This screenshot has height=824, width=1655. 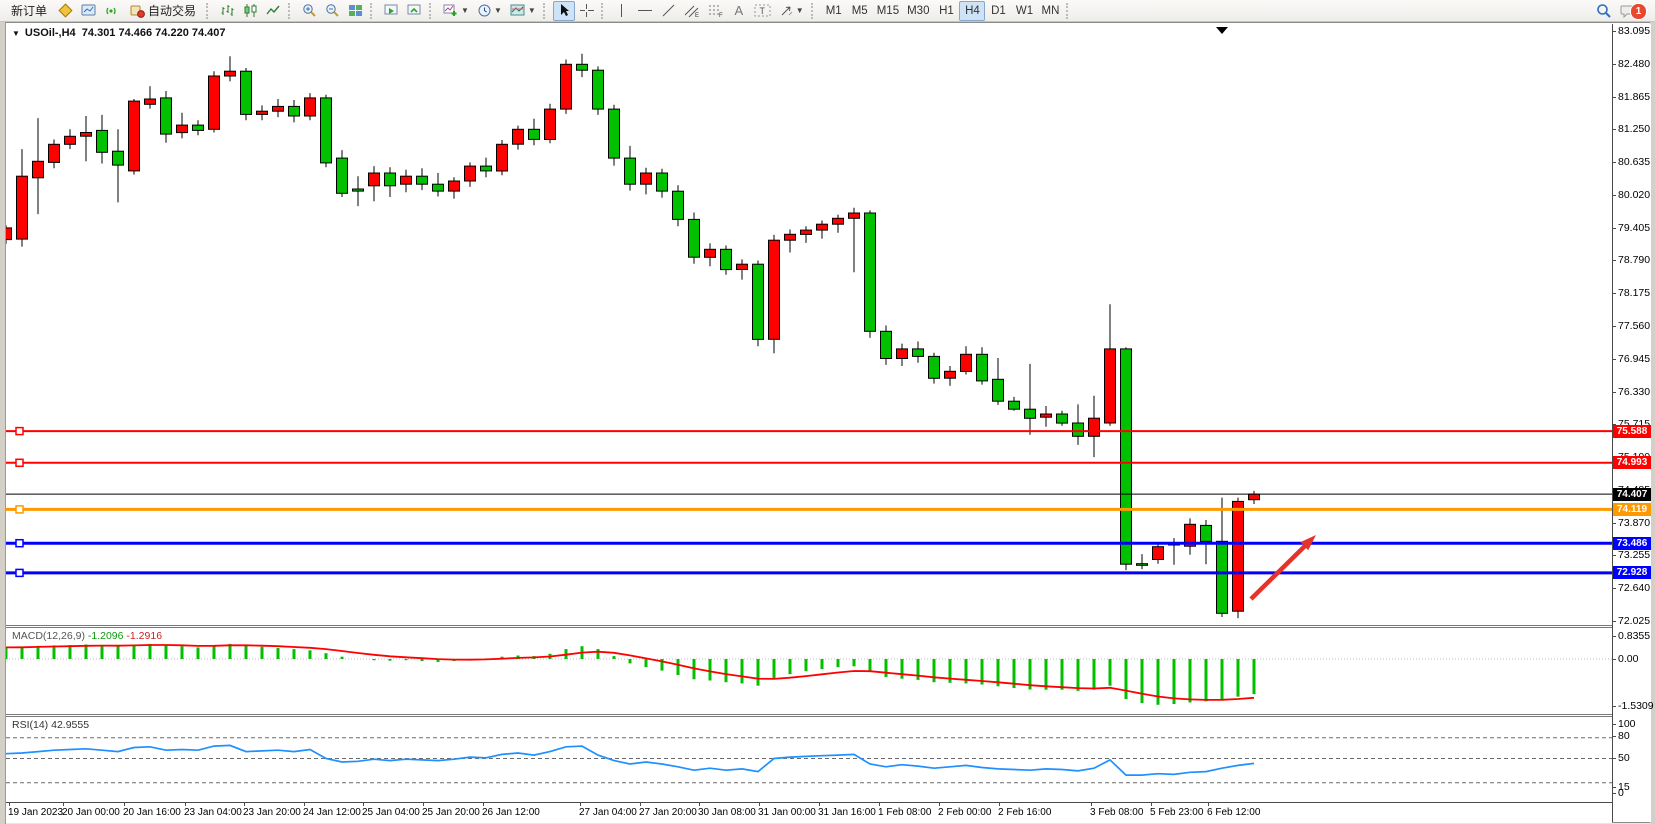 What do you see at coordinates (965, 810) in the screenshot?
I see `time-tick: 2 Feb 00:00` at bounding box center [965, 810].